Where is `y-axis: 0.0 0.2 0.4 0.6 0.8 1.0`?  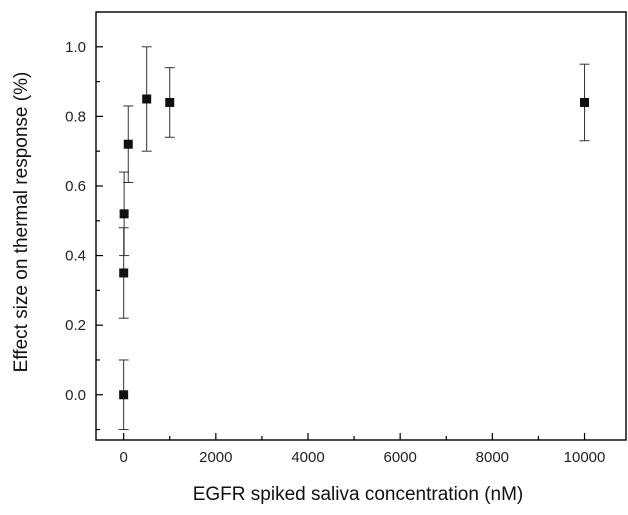 y-axis: 0.0 0.2 0.4 0.6 0.8 1.0 is located at coordinates (84, 221).